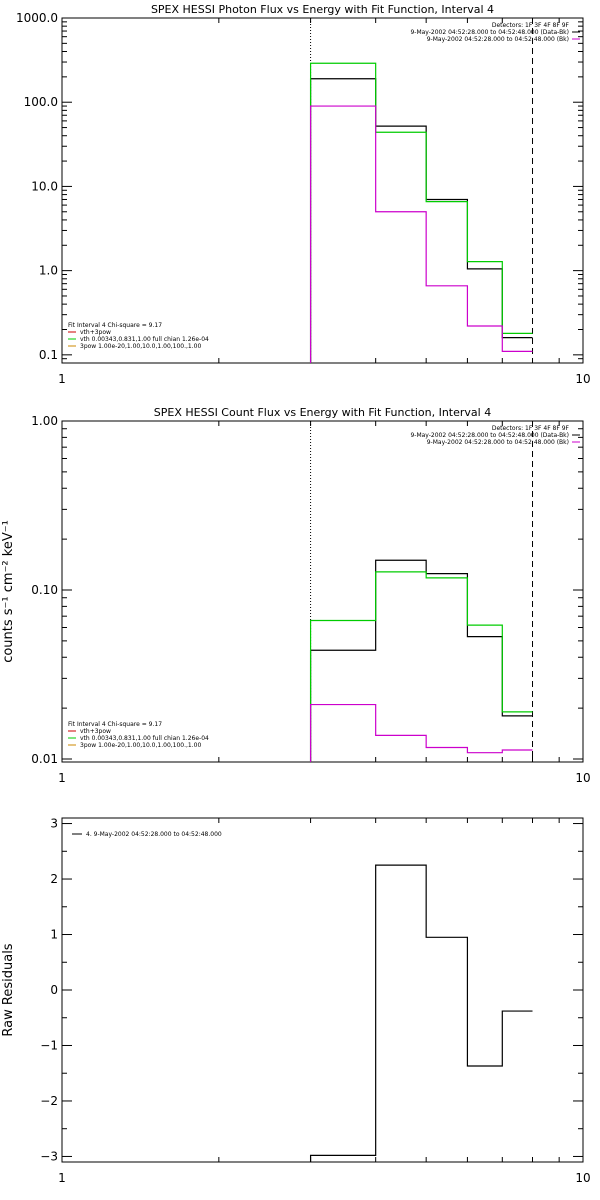 This screenshot has width=600, height=1200. Describe the element at coordinates (44, 186) in the screenshot. I see `y-tick-label: 10.0` at that location.